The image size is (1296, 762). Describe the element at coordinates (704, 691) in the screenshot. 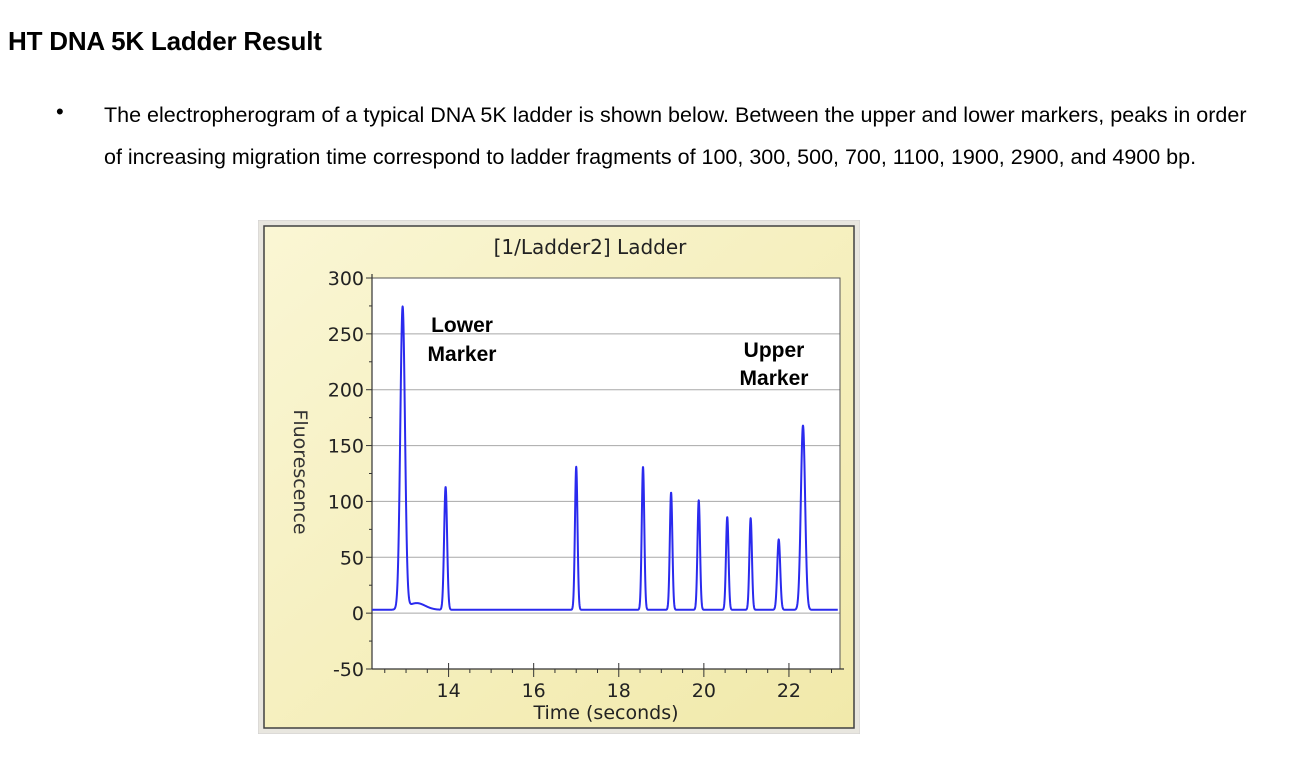

I see `x-tick-label: 20` at that location.